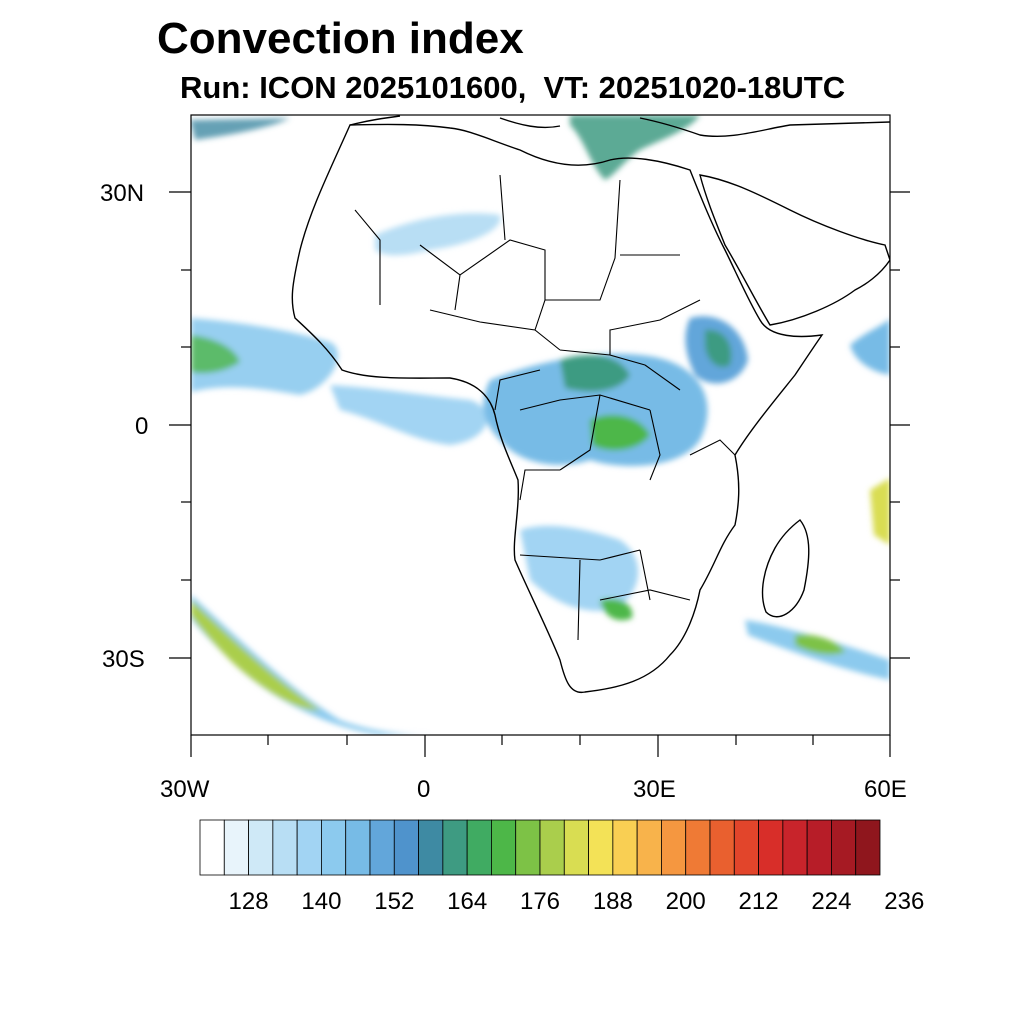 This screenshot has height=1024, width=1024. What do you see at coordinates (467, 901) in the screenshot?
I see `colorbar-label: 164` at bounding box center [467, 901].